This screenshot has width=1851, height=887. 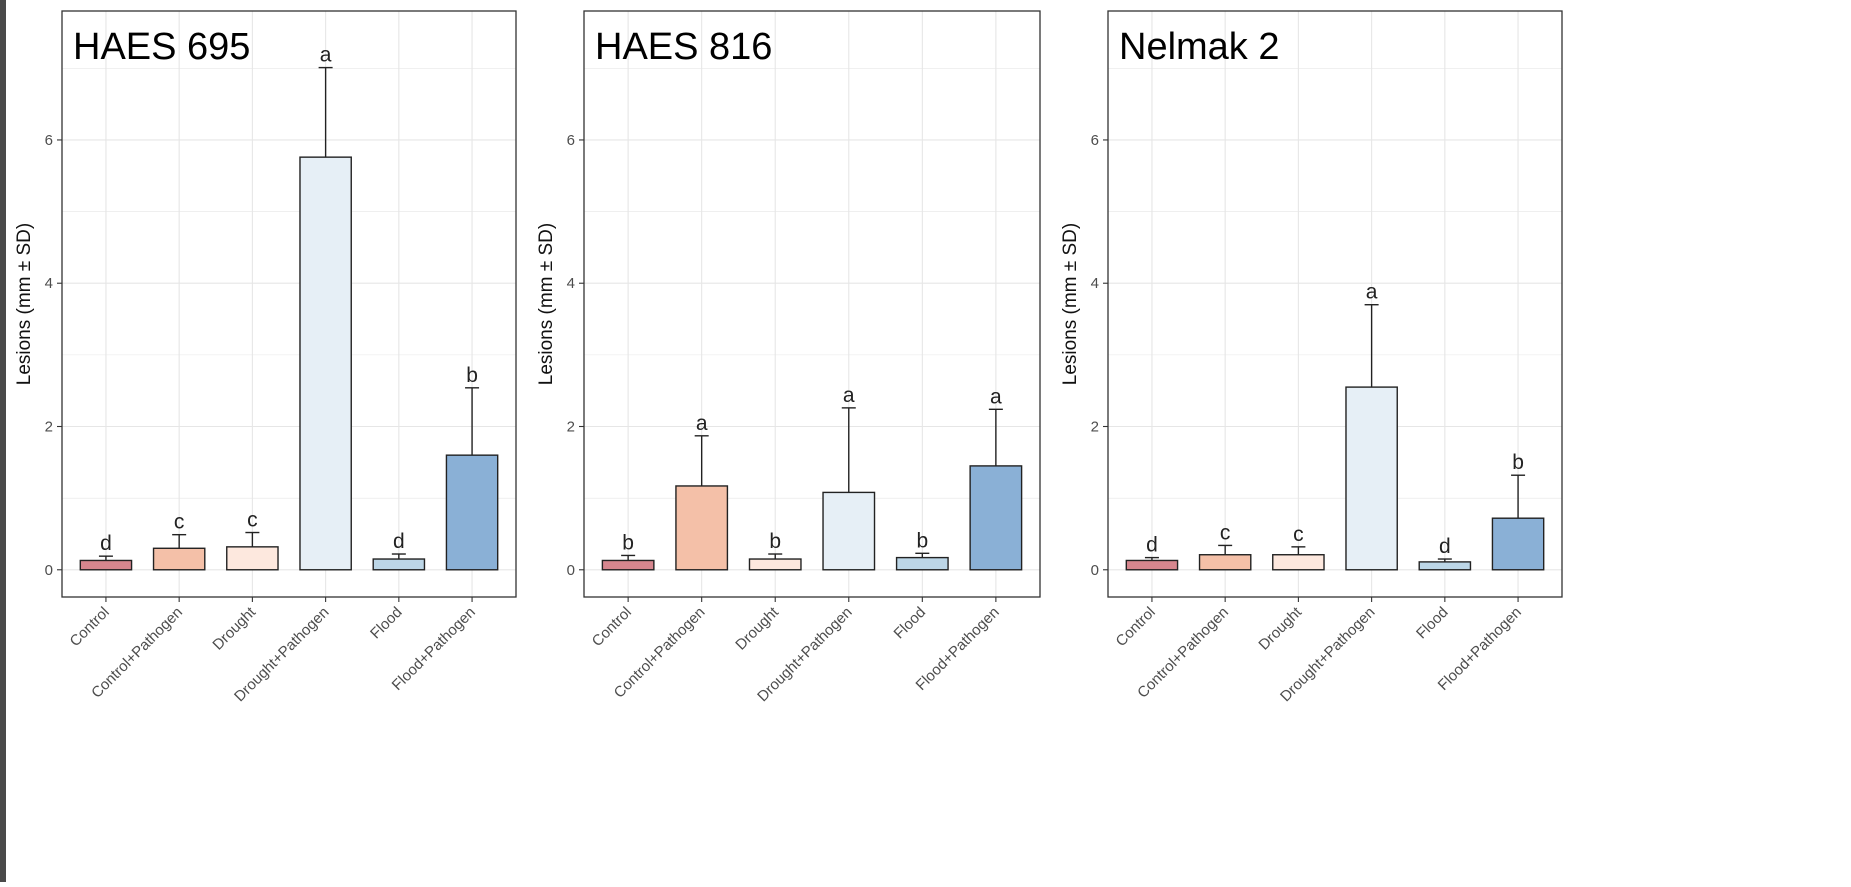 What do you see at coordinates (683, 47) in the screenshot?
I see `panel-title: HAES 816` at bounding box center [683, 47].